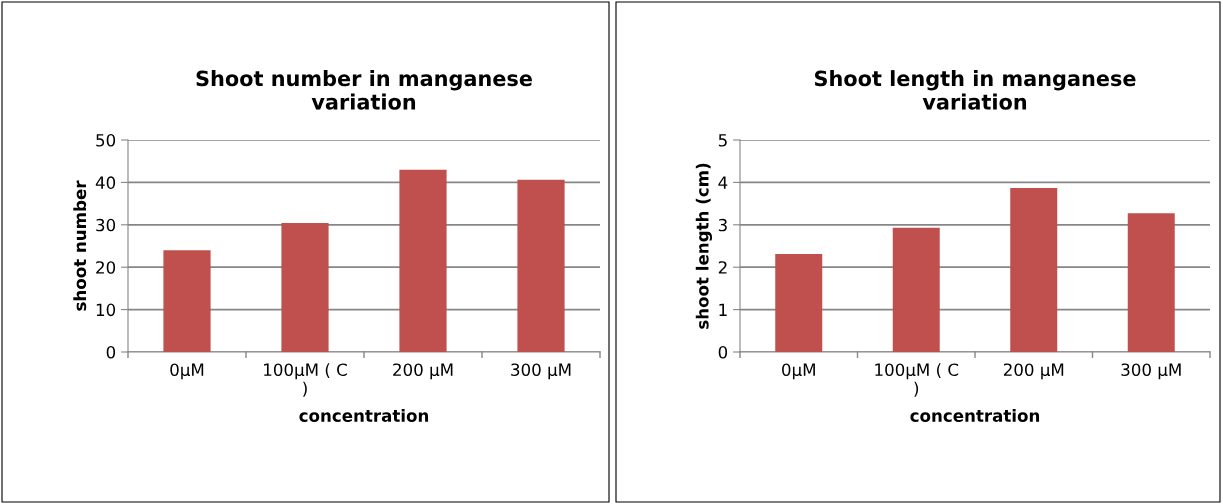  I want to click on y-axis-title: shoot number, so click(80, 245).